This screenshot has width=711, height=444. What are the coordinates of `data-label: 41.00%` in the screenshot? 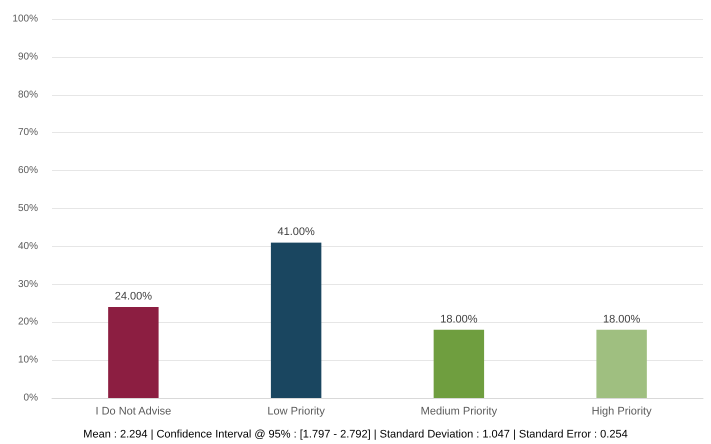 It's located at (296, 232).